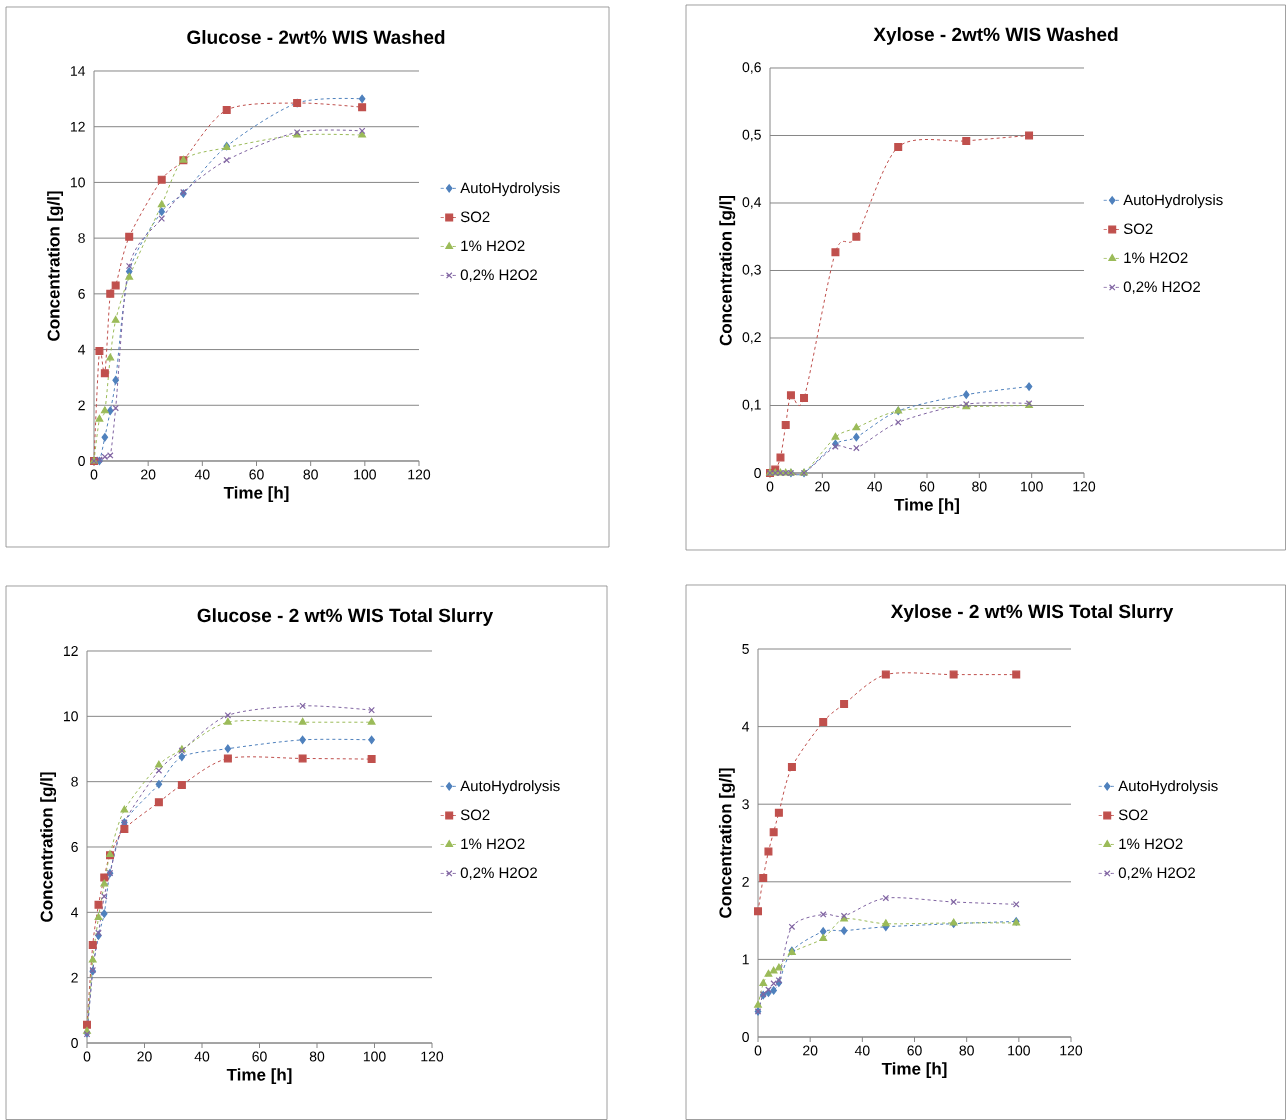 The image size is (1286, 1120). Describe the element at coordinates (751, 68) in the screenshot. I see `y-tick-label: 0,6` at that location.